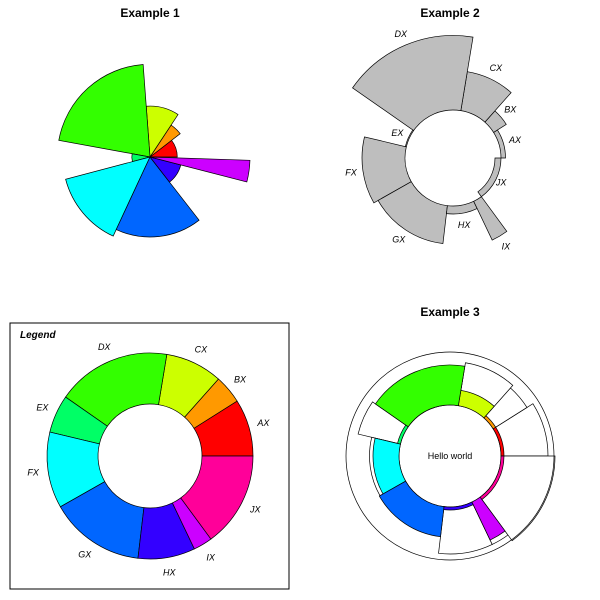 This screenshot has width=600, height=600. I want to click on chart-example-2: Example 2 AX BX CX DX EX FX GX HX IX JX, so click(433, 128).